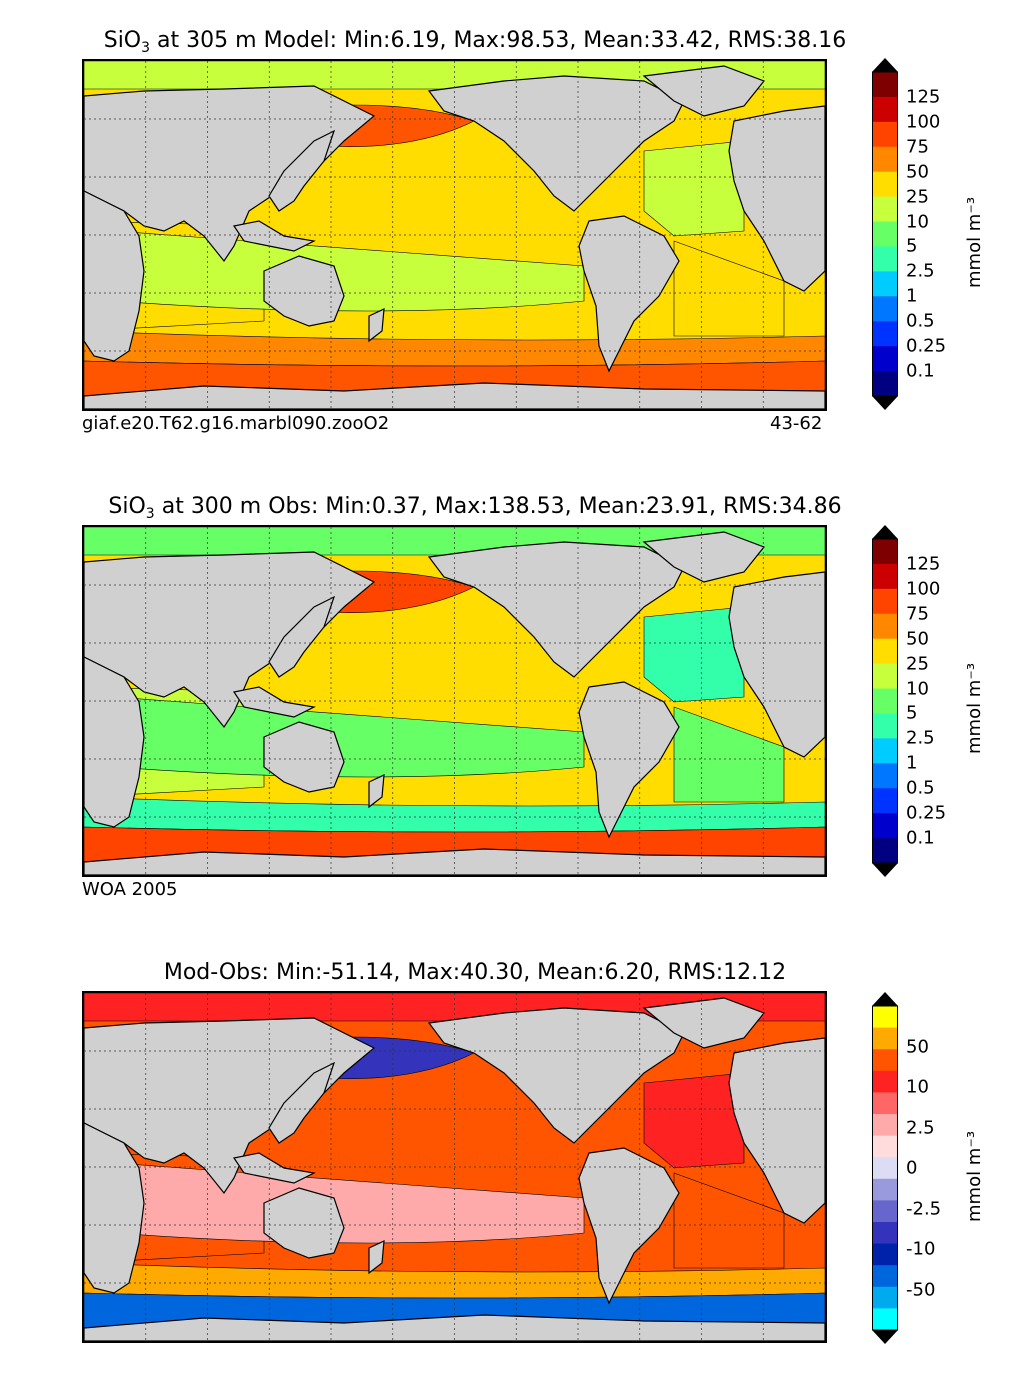 The width and height of the screenshot is (1015, 1373). I want to click on colorbar-tick-label: 0, so click(912, 1168).